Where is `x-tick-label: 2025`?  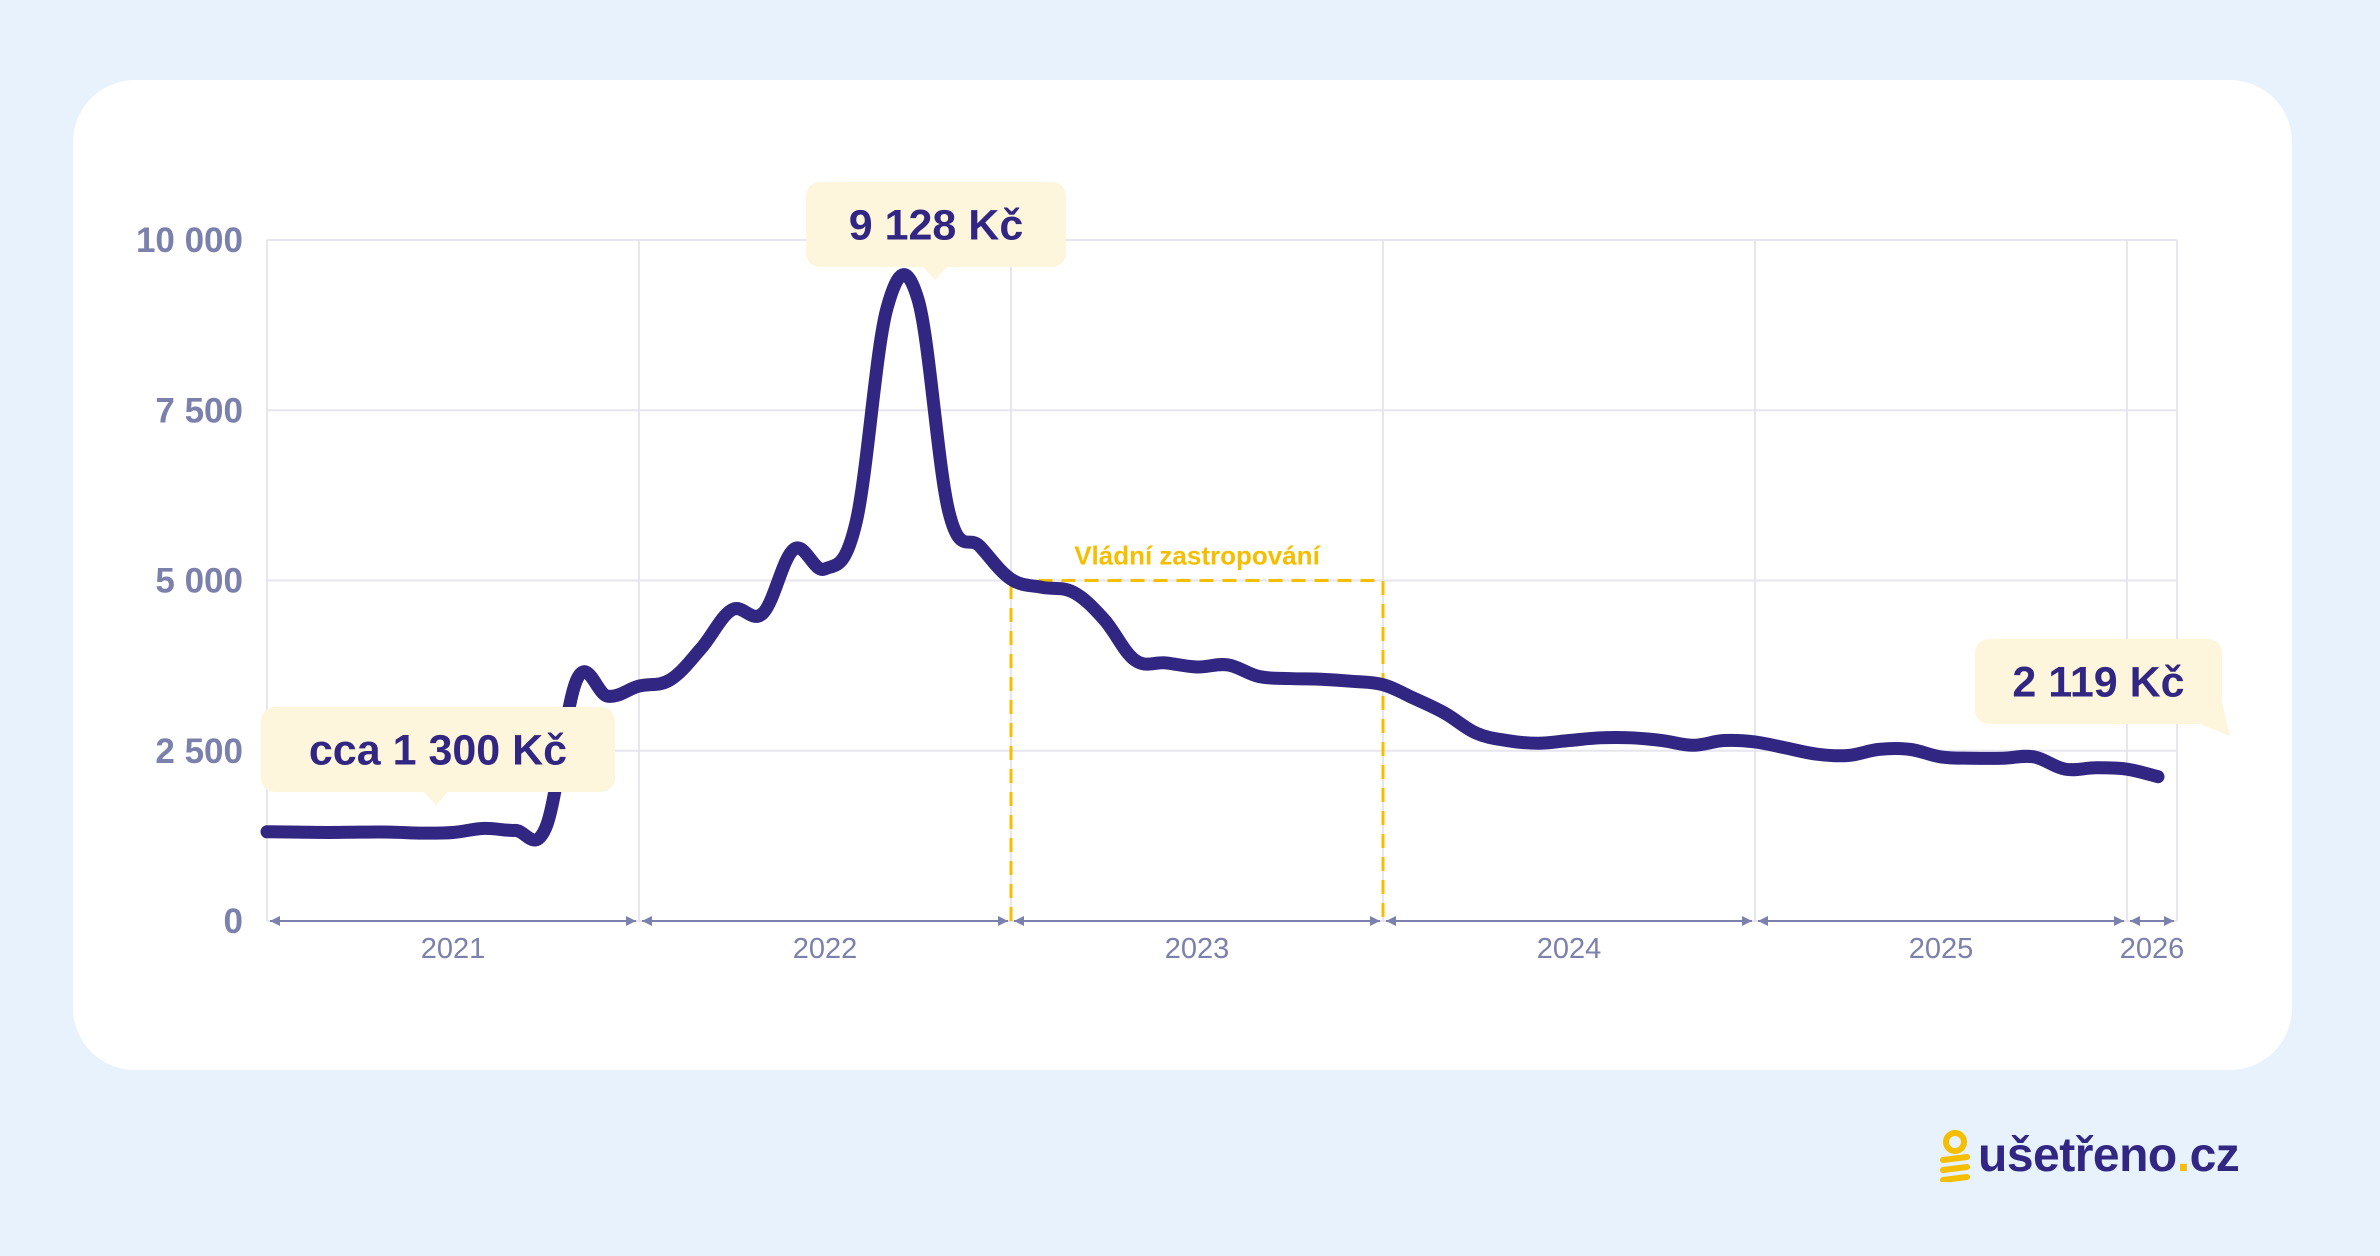 x-tick-label: 2025 is located at coordinates (1941, 949).